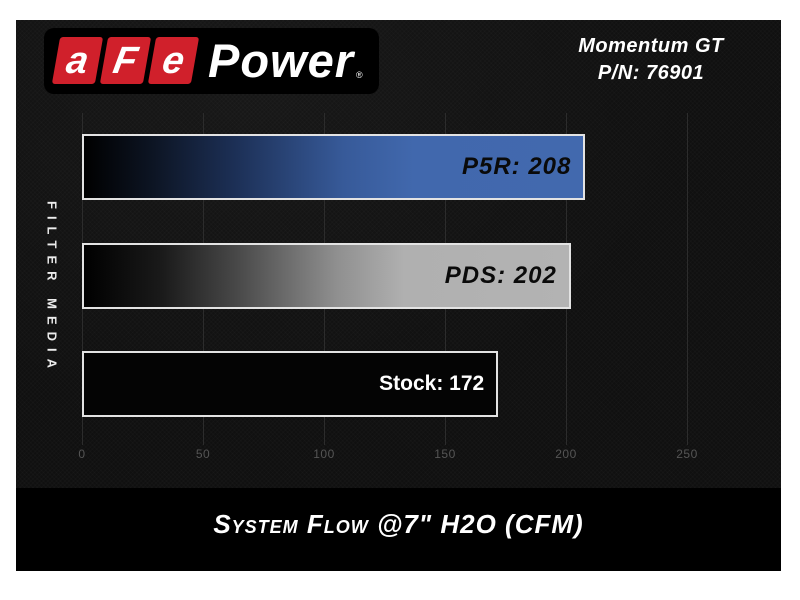 Image resolution: width=800 pixels, height=600 pixels. I want to click on model-name: Momentum GT, so click(651, 46).